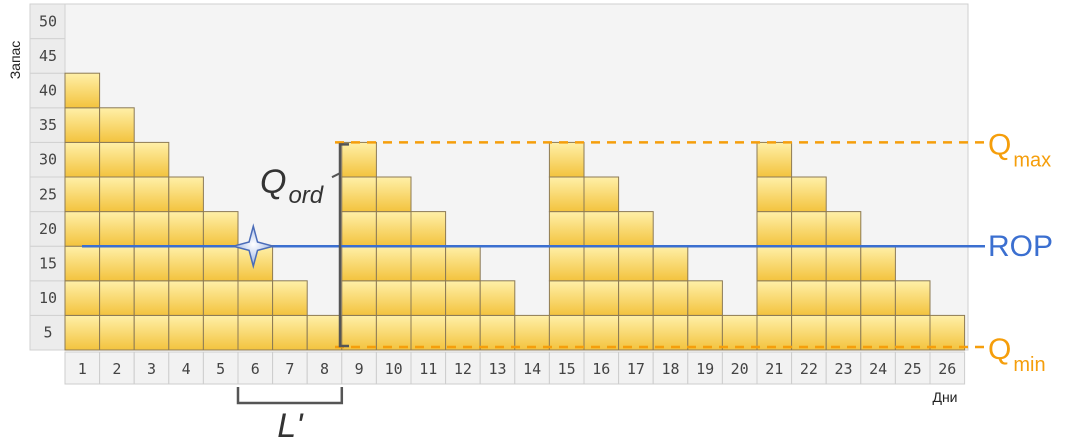  What do you see at coordinates (913, 369) in the screenshot?
I see `x-tick-label: 25` at bounding box center [913, 369].